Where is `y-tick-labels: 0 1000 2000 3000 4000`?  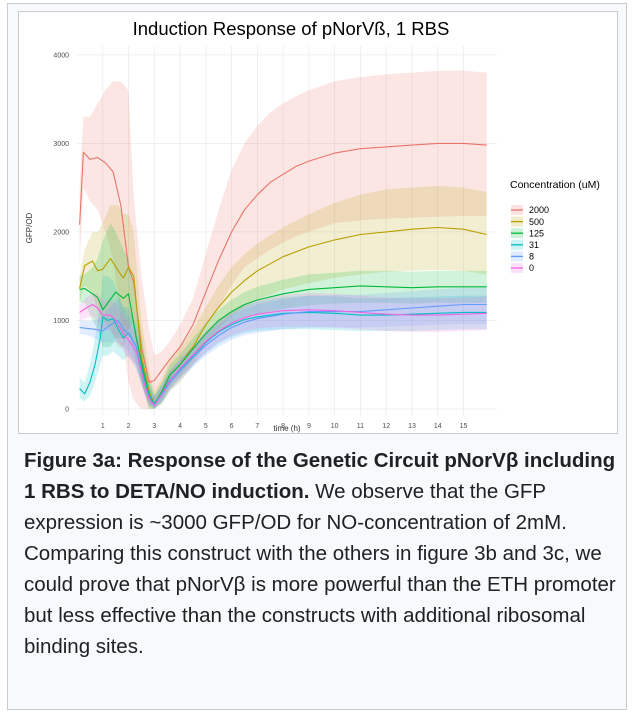 y-tick-labels: 0 1000 2000 3000 4000 is located at coordinates (61, 232).